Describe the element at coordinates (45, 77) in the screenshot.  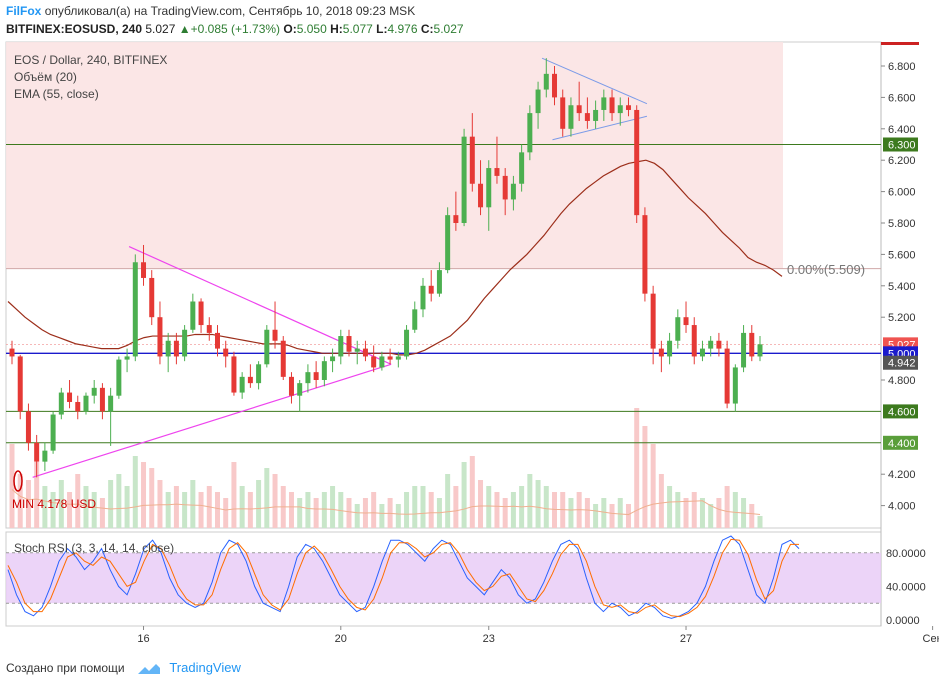
I see `legend-volume: Объём (20)` at that location.